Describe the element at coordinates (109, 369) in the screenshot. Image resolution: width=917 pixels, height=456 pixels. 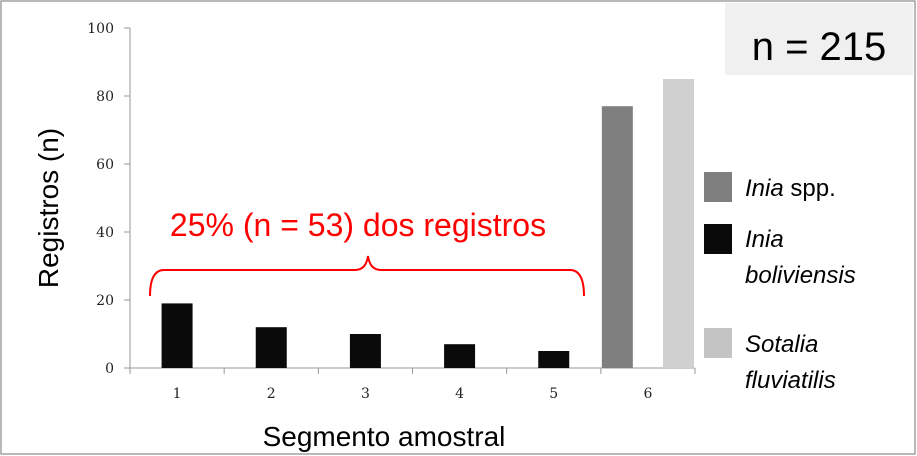
I see `y-tick-label: 0` at that location.